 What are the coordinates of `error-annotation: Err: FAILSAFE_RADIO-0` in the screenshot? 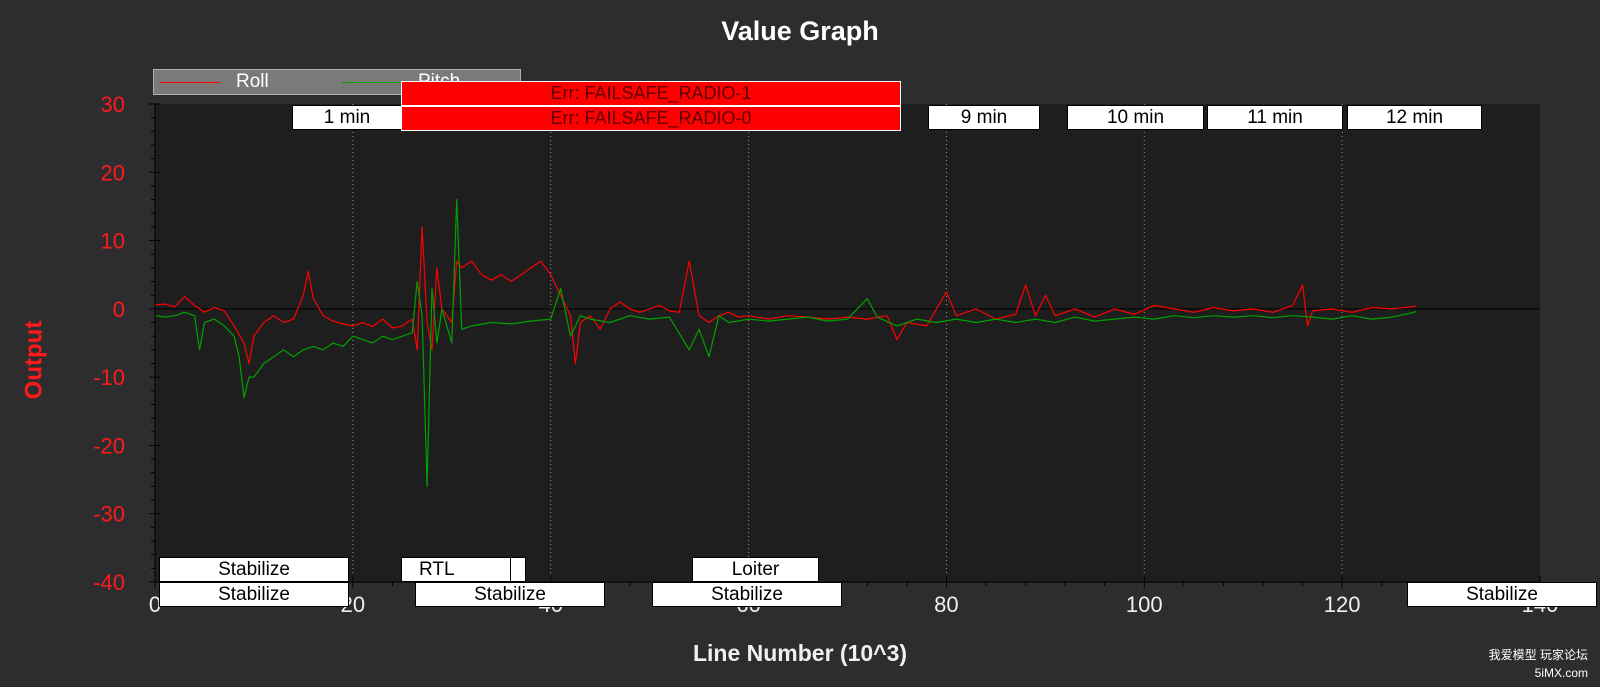 It's located at (651, 118).